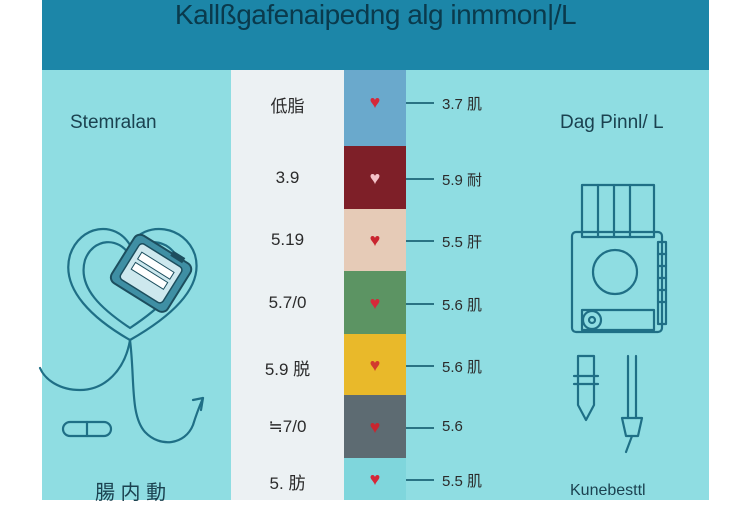  I want to click on left-section-label: Stemralan, so click(113, 122).